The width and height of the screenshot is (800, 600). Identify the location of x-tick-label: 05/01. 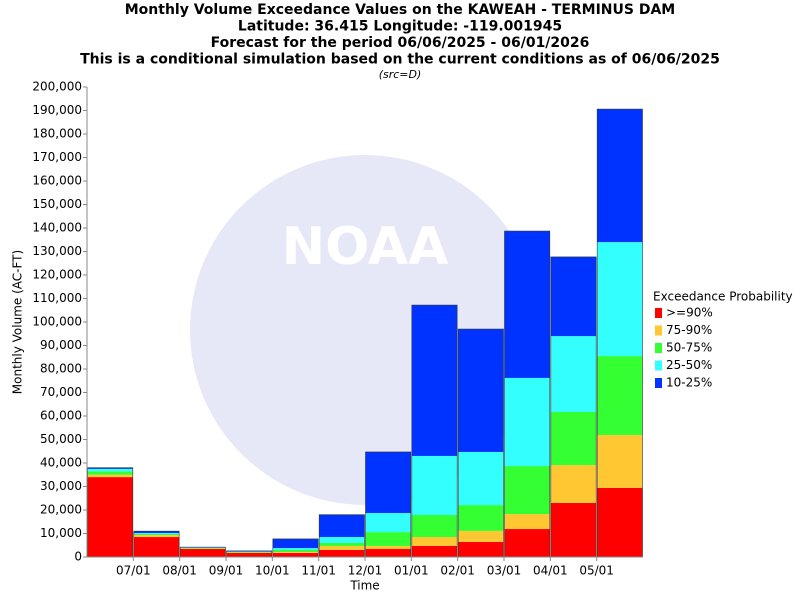
(596, 571).